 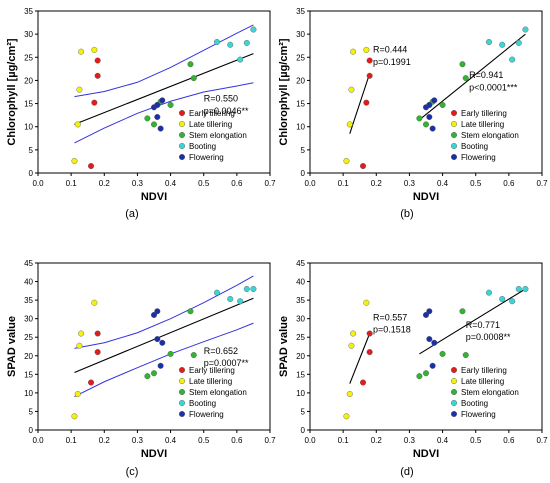 I want to click on y-tick-label: 0, so click(x=31, y=173).